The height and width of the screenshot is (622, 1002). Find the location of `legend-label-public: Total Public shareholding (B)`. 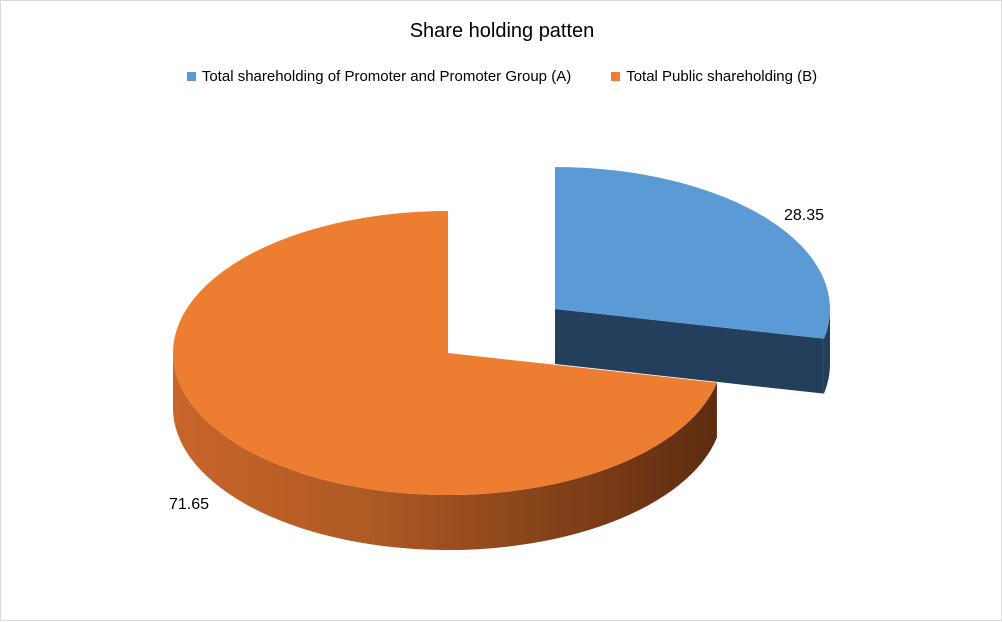

legend-label-public: Total Public shareholding (B) is located at coordinates (722, 76).